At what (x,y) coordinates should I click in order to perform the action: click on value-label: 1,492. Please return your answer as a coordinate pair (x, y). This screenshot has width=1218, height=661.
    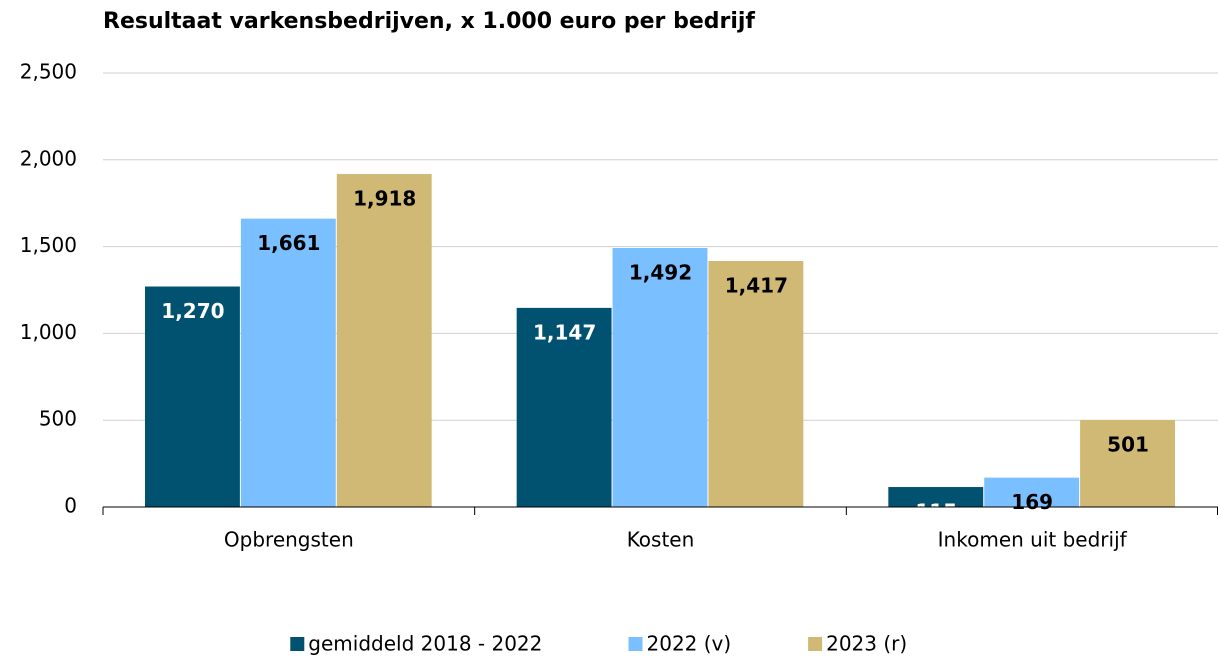
    Looking at the image, I should click on (660, 272).